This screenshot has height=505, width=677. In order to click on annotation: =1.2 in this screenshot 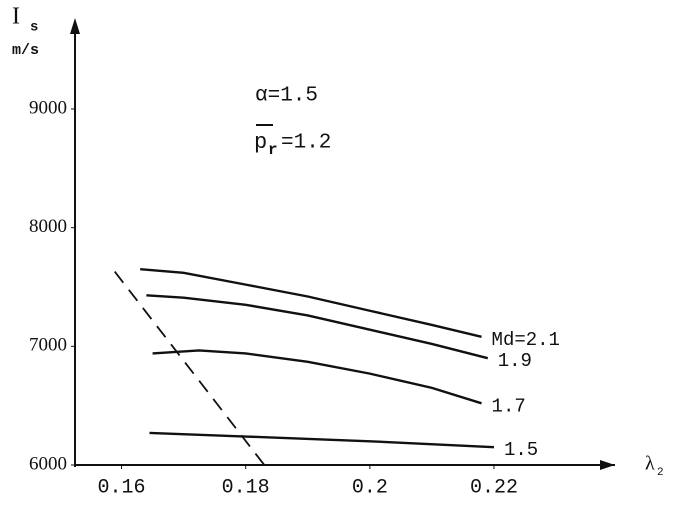, I will do `click(306, 143)`.